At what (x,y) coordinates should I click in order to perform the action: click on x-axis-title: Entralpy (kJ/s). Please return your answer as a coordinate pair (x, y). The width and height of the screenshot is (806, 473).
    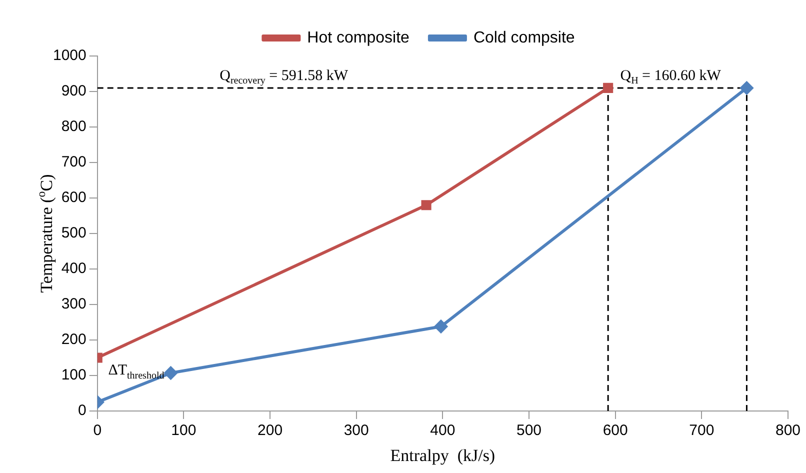
    Looking at the image, I should click on (443, 455).